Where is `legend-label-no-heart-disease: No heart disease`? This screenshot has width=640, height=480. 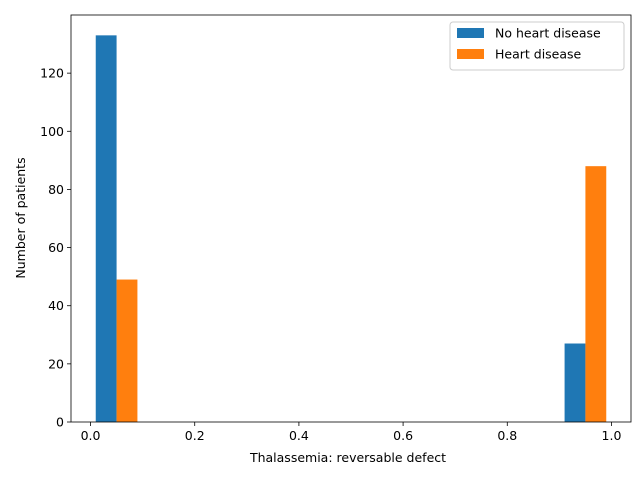 legend-label-no-heart-disease: No heart disease is located at coordinates (548, 33).